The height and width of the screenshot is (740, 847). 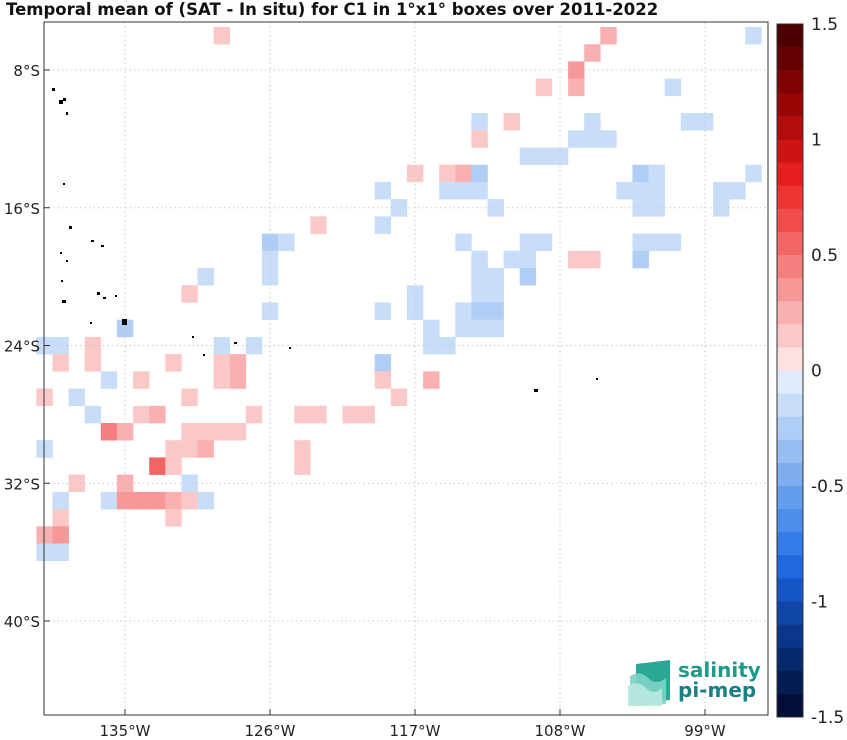 What do you see at coordinates (827, 371) in the screenshot?
I see `colorbar-ticks: 1.5 1 0.5 0 -0.5 -1 -1.5` at bounding box center [827, 371].